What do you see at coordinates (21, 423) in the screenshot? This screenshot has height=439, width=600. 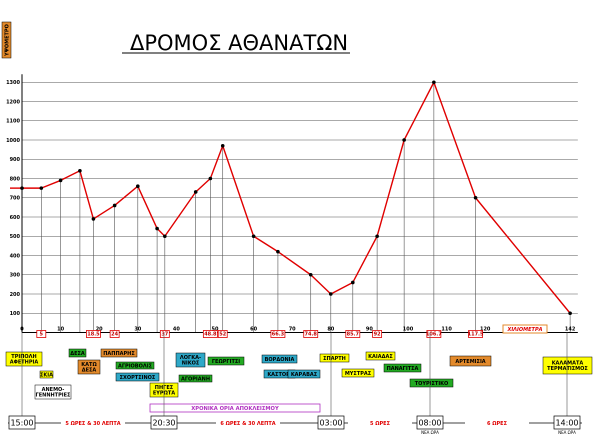 I see `time-value: 15:00` at bounding box center [21, 423].